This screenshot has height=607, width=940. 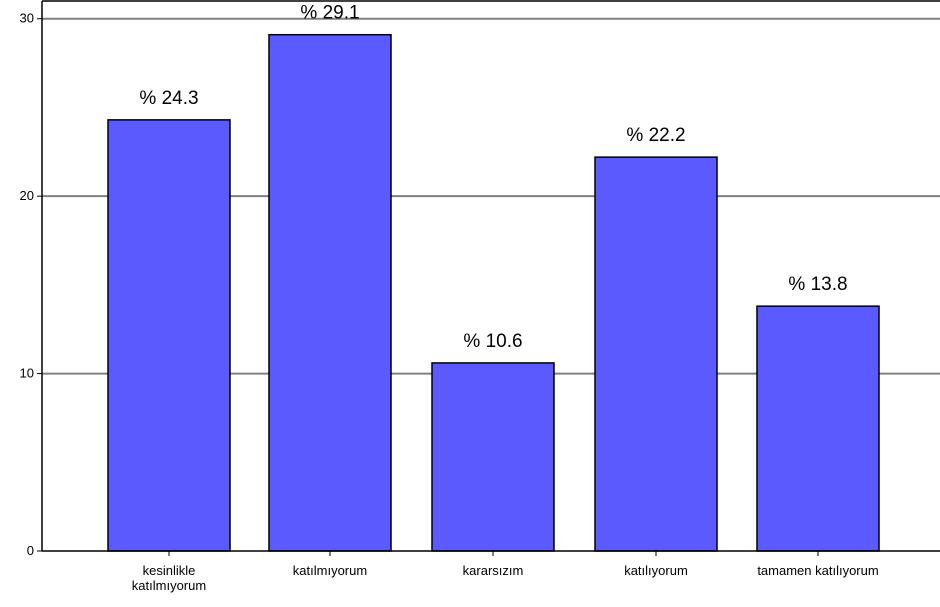 What do you see at coordinates (330, 570) in the screenshot?
I see `category-label-1: katılmıyorum` at bounding box center [330, 570].